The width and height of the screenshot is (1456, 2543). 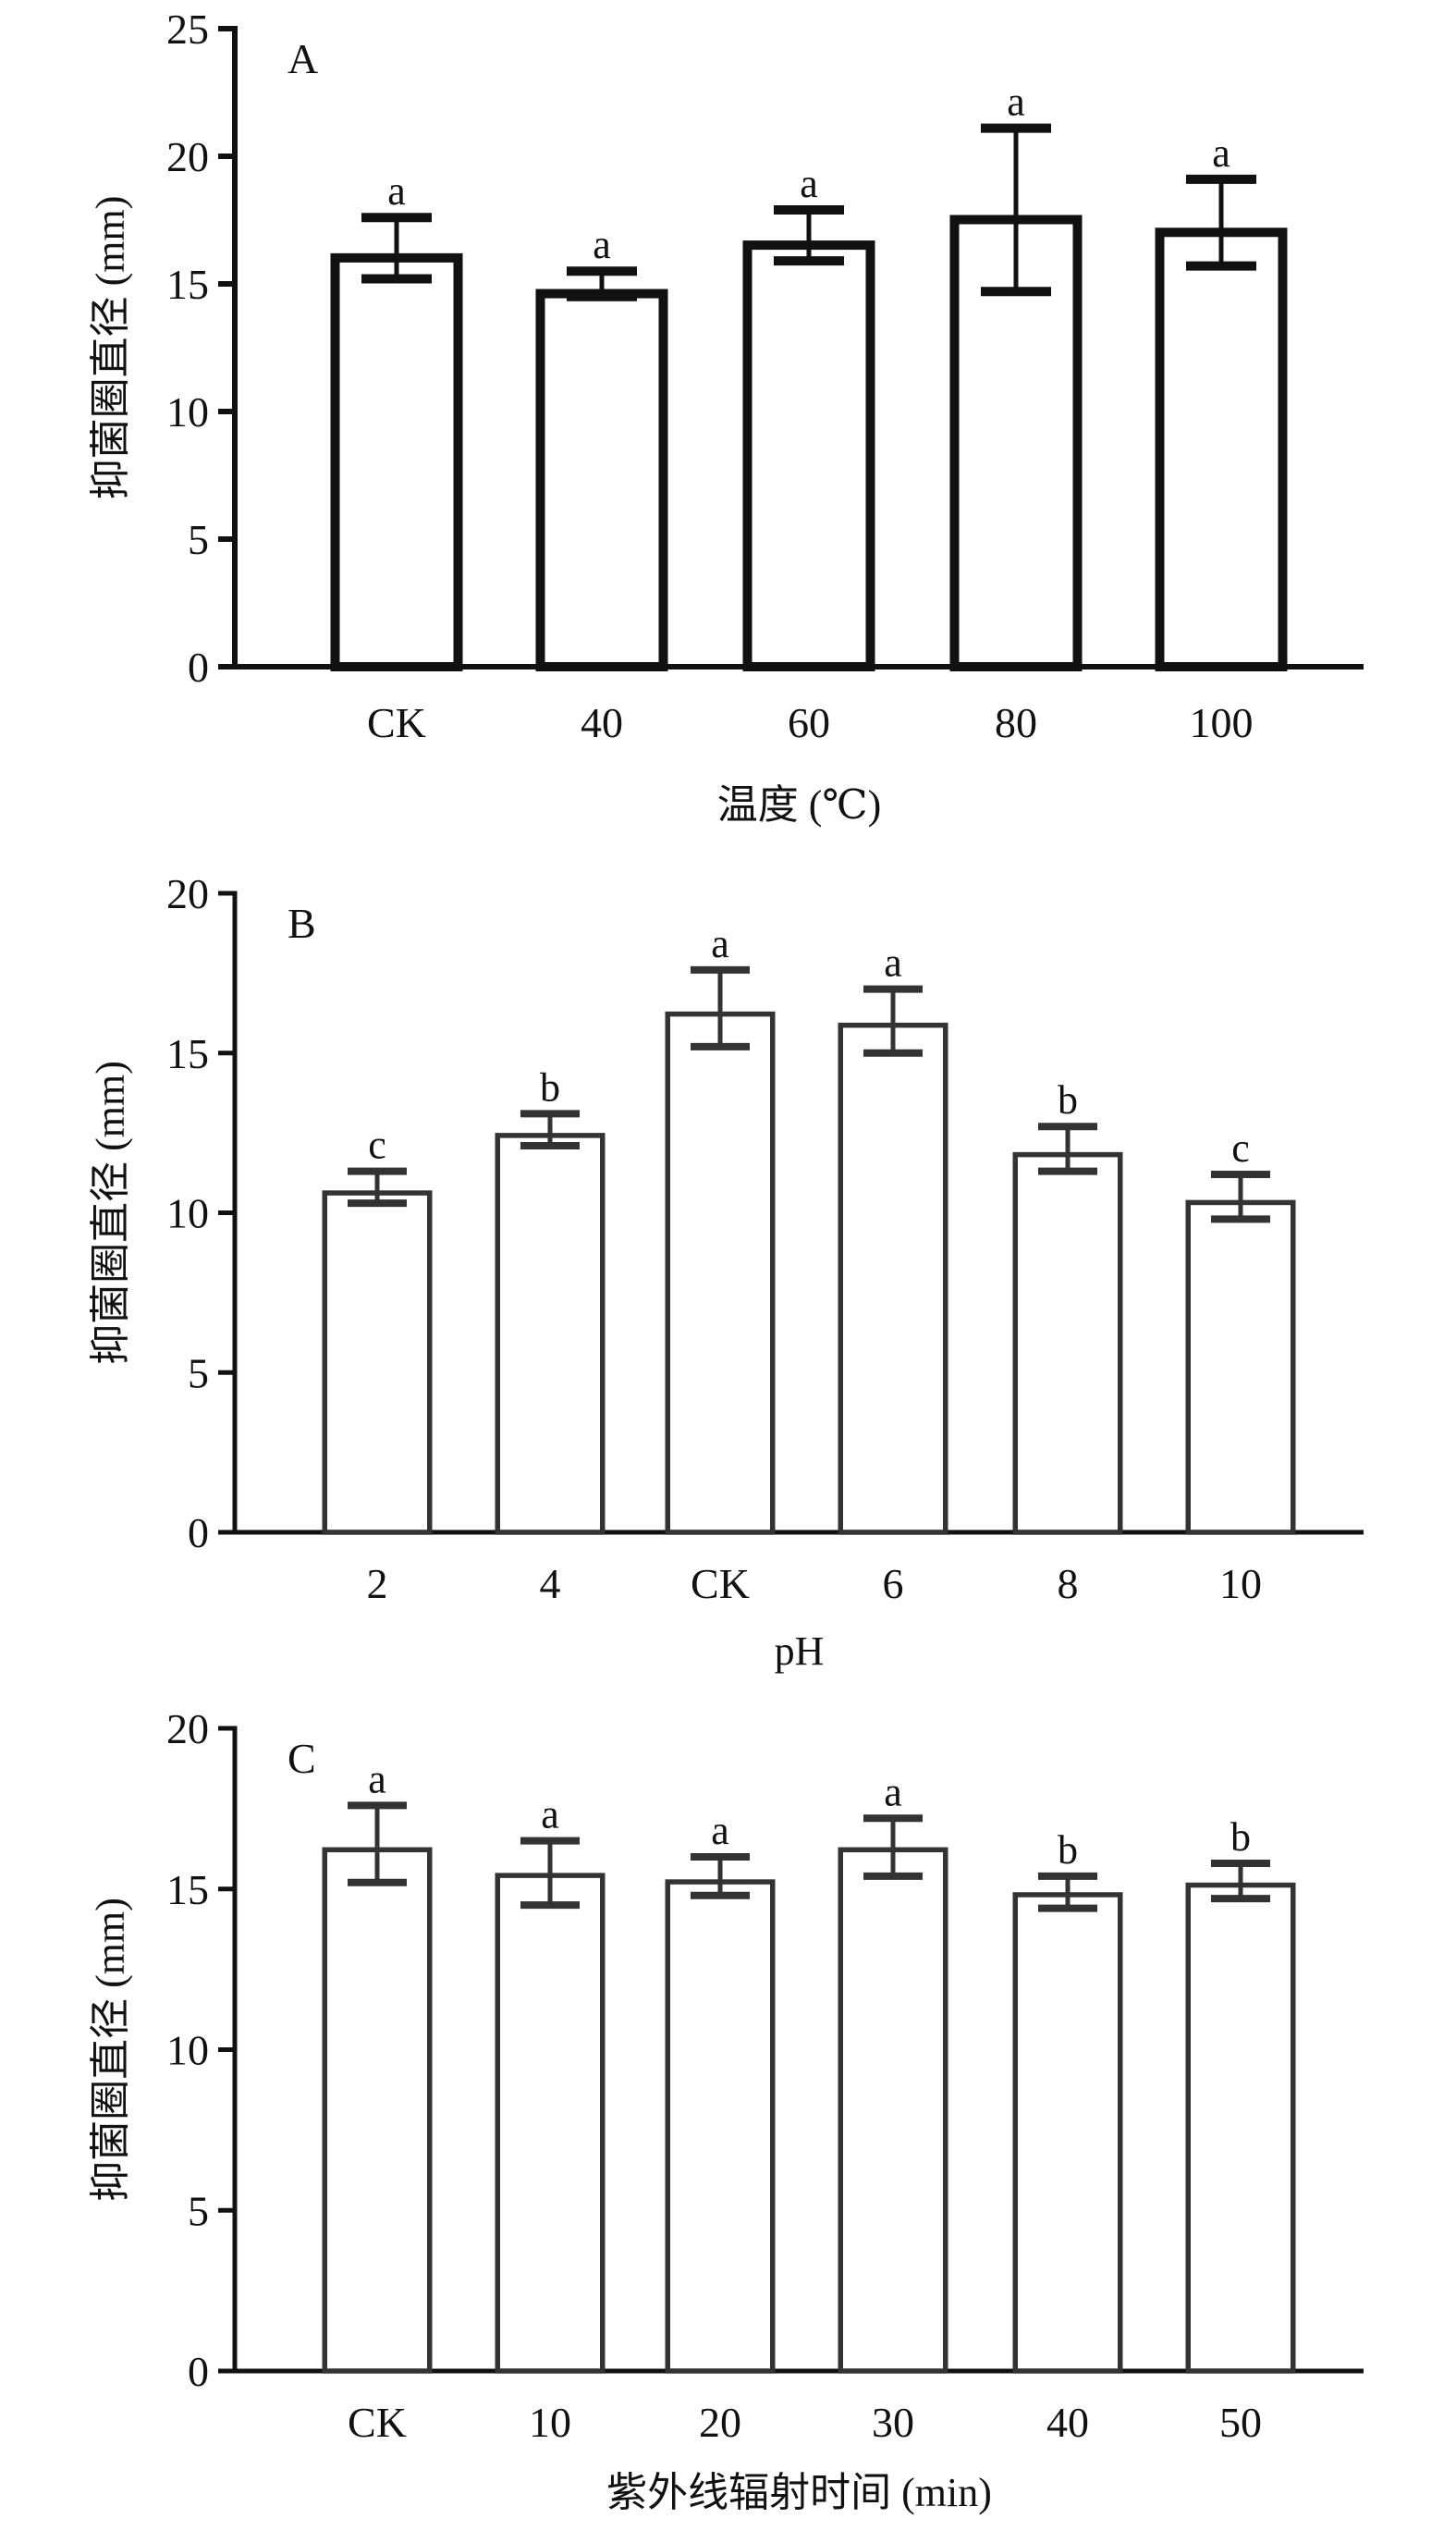 I want to click on x-tick-label: 2, so click(x=377, y=1583).